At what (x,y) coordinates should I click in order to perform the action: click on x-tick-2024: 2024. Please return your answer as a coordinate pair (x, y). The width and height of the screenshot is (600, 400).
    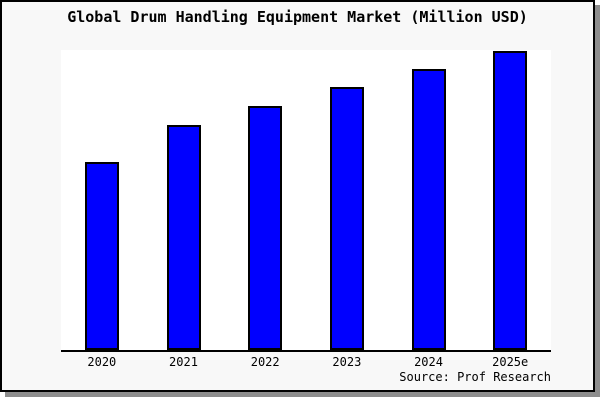
    Looking at the image, I should click on (428, 362).